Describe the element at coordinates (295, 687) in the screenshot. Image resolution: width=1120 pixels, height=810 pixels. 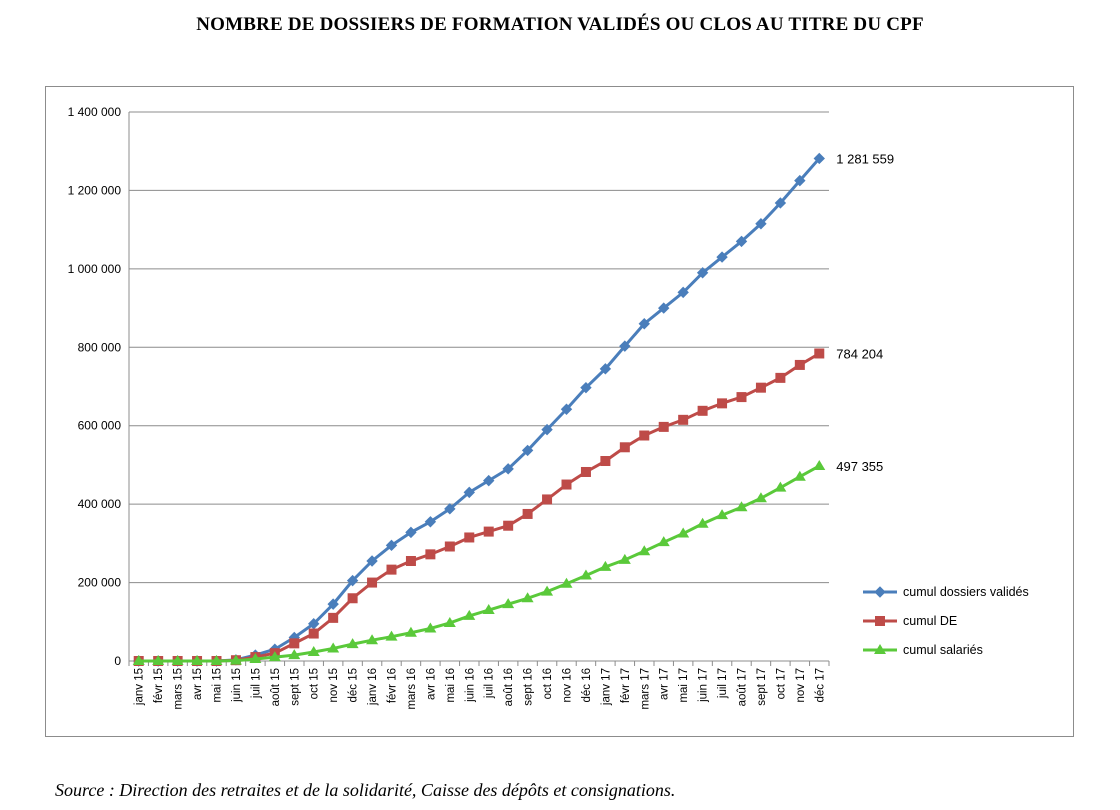
I see `x-tick-label: sept 15` at that location.